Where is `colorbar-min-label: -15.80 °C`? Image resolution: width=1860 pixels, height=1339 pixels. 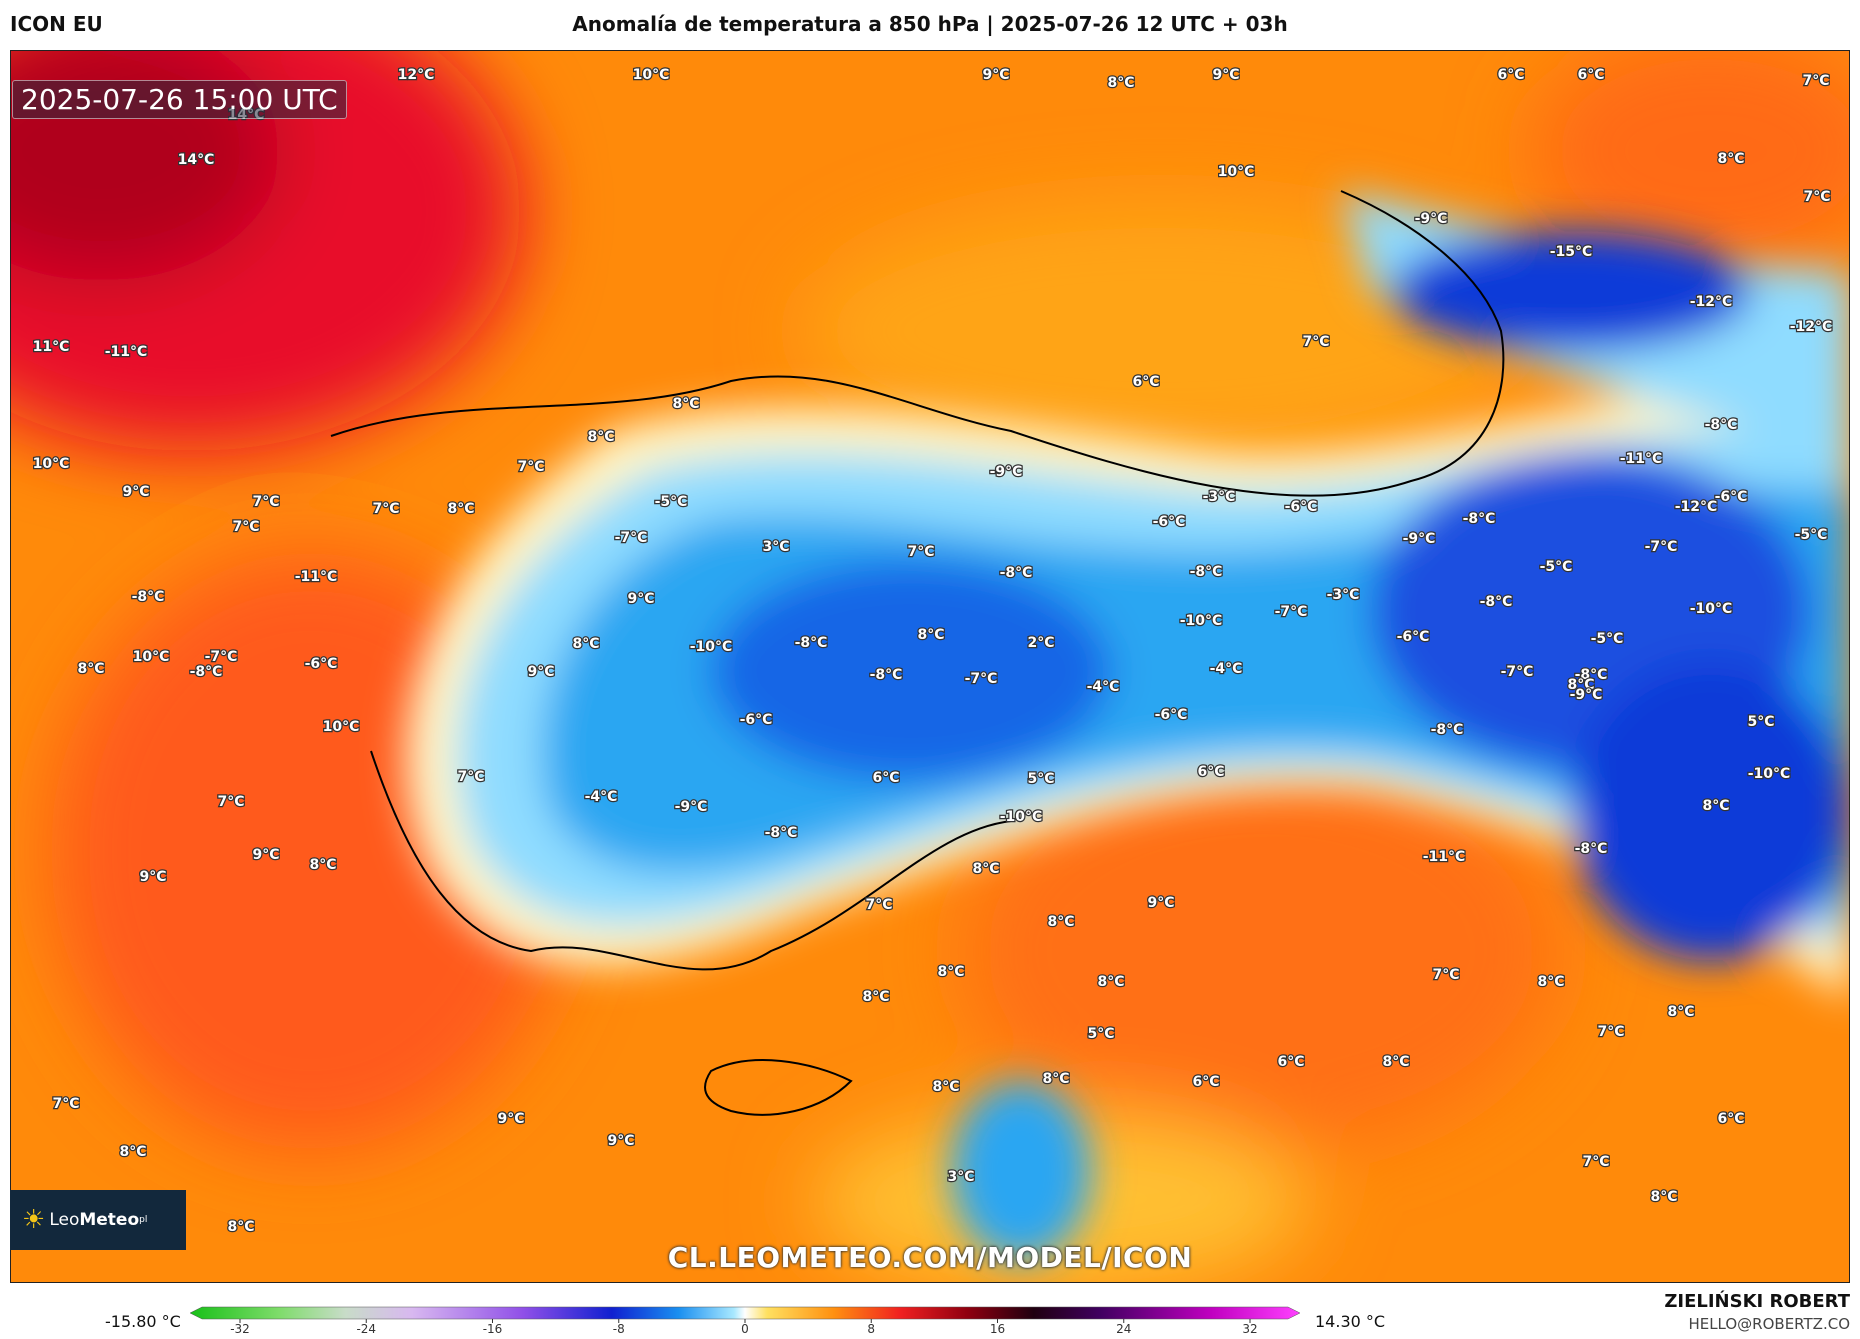
colorbar-min-label: -15.80 °C is located at coordinates (143, 1321).